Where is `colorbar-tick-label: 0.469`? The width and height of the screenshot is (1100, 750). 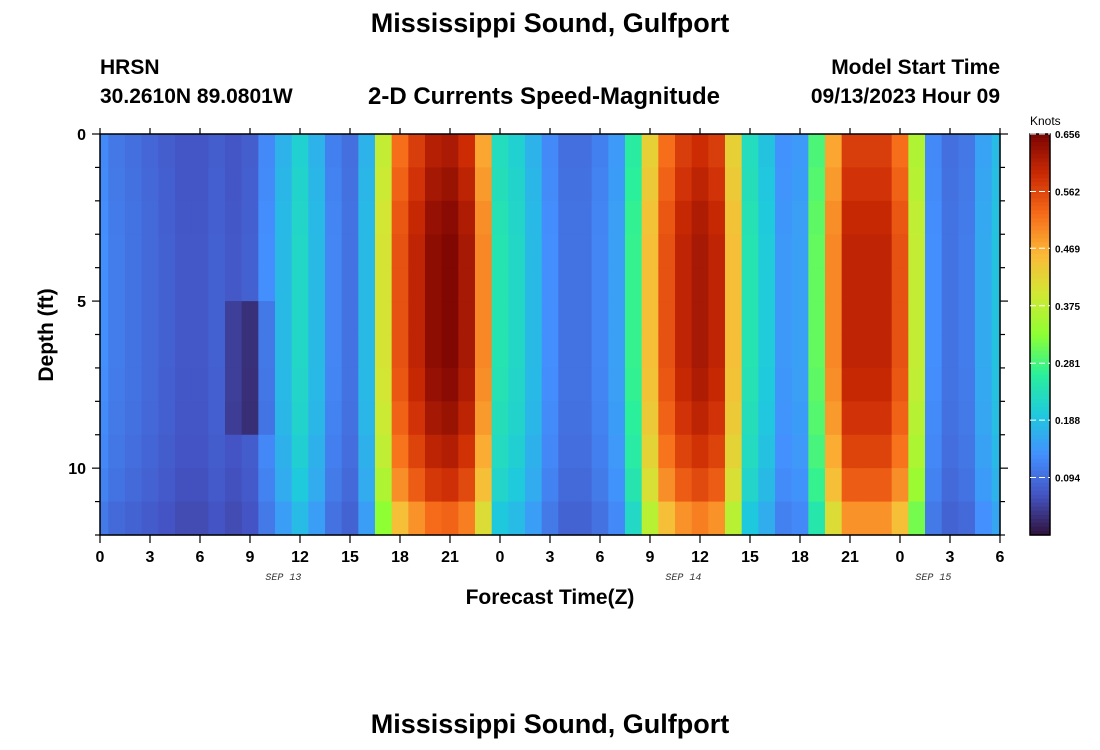
colorbar-tick-label: 0.469 is located at coordinates (1067, 249).